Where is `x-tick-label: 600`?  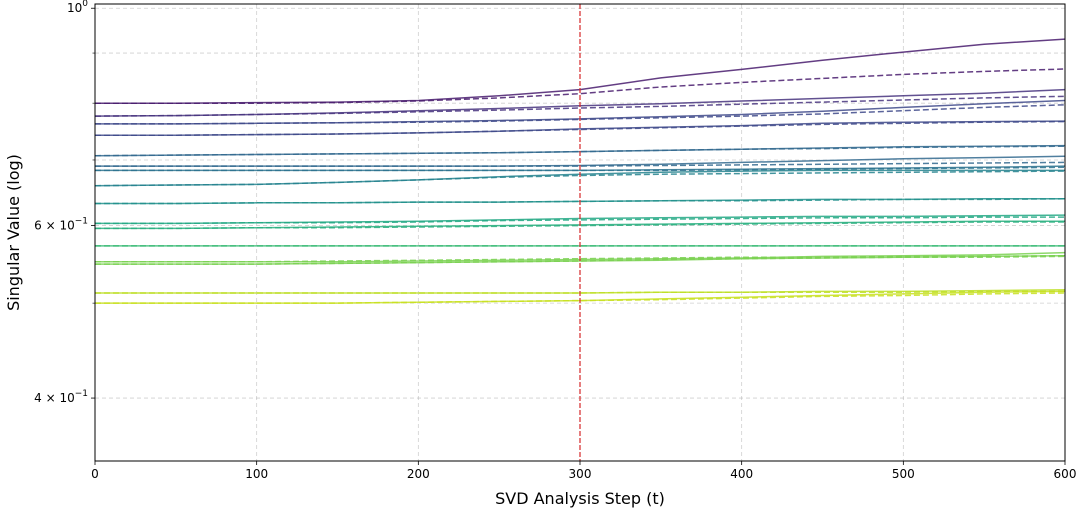
x-tick-label: 600 is located at coordinates (1065, 474).